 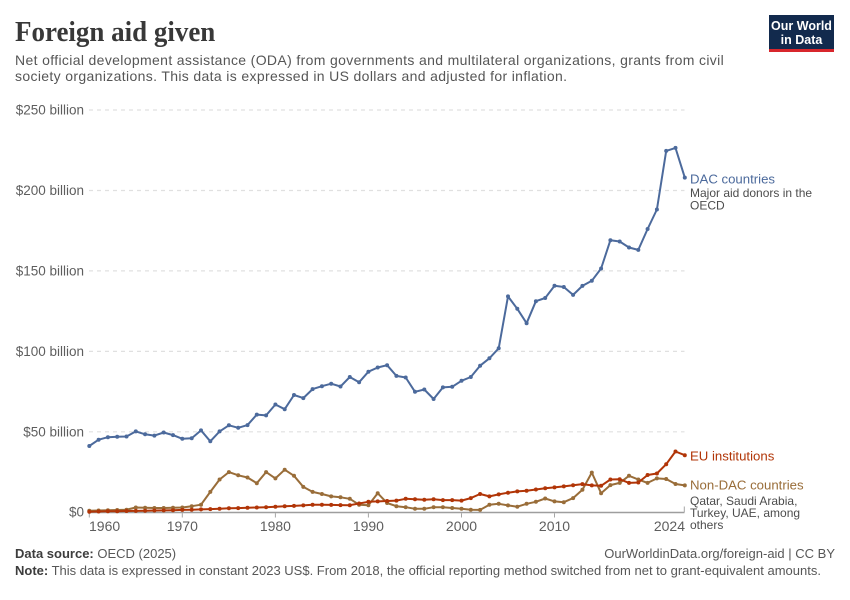 I want to click on svg-text: 1970, so click(x=182, y=526).